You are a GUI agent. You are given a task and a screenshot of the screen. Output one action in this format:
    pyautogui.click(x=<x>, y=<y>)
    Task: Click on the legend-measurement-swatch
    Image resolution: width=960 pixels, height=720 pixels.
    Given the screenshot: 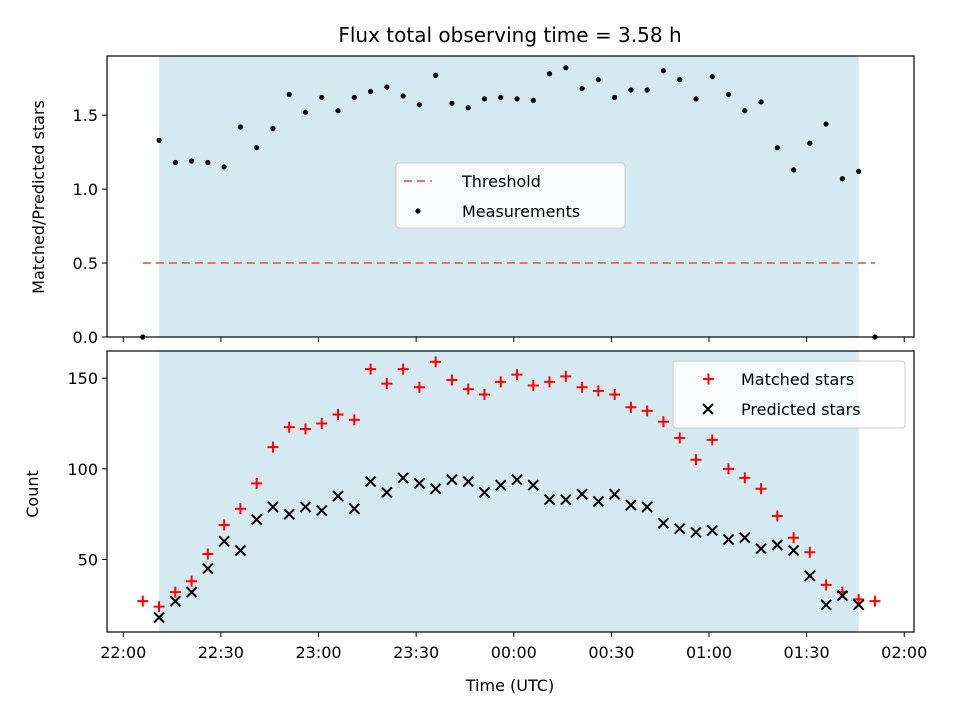 What is the action you would take?
    pyautogui.click(x=418, y=211)
    